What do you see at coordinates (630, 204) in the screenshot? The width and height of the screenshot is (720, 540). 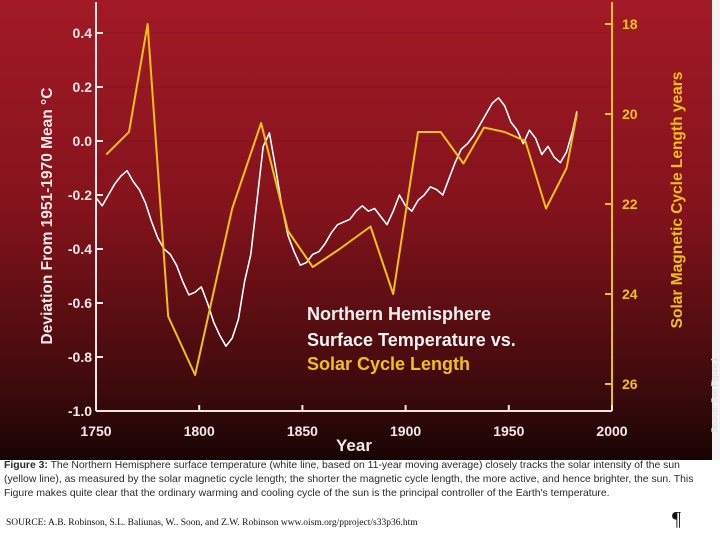 I see `y-right-tick-label: 22` at bounding box center [630, 204].